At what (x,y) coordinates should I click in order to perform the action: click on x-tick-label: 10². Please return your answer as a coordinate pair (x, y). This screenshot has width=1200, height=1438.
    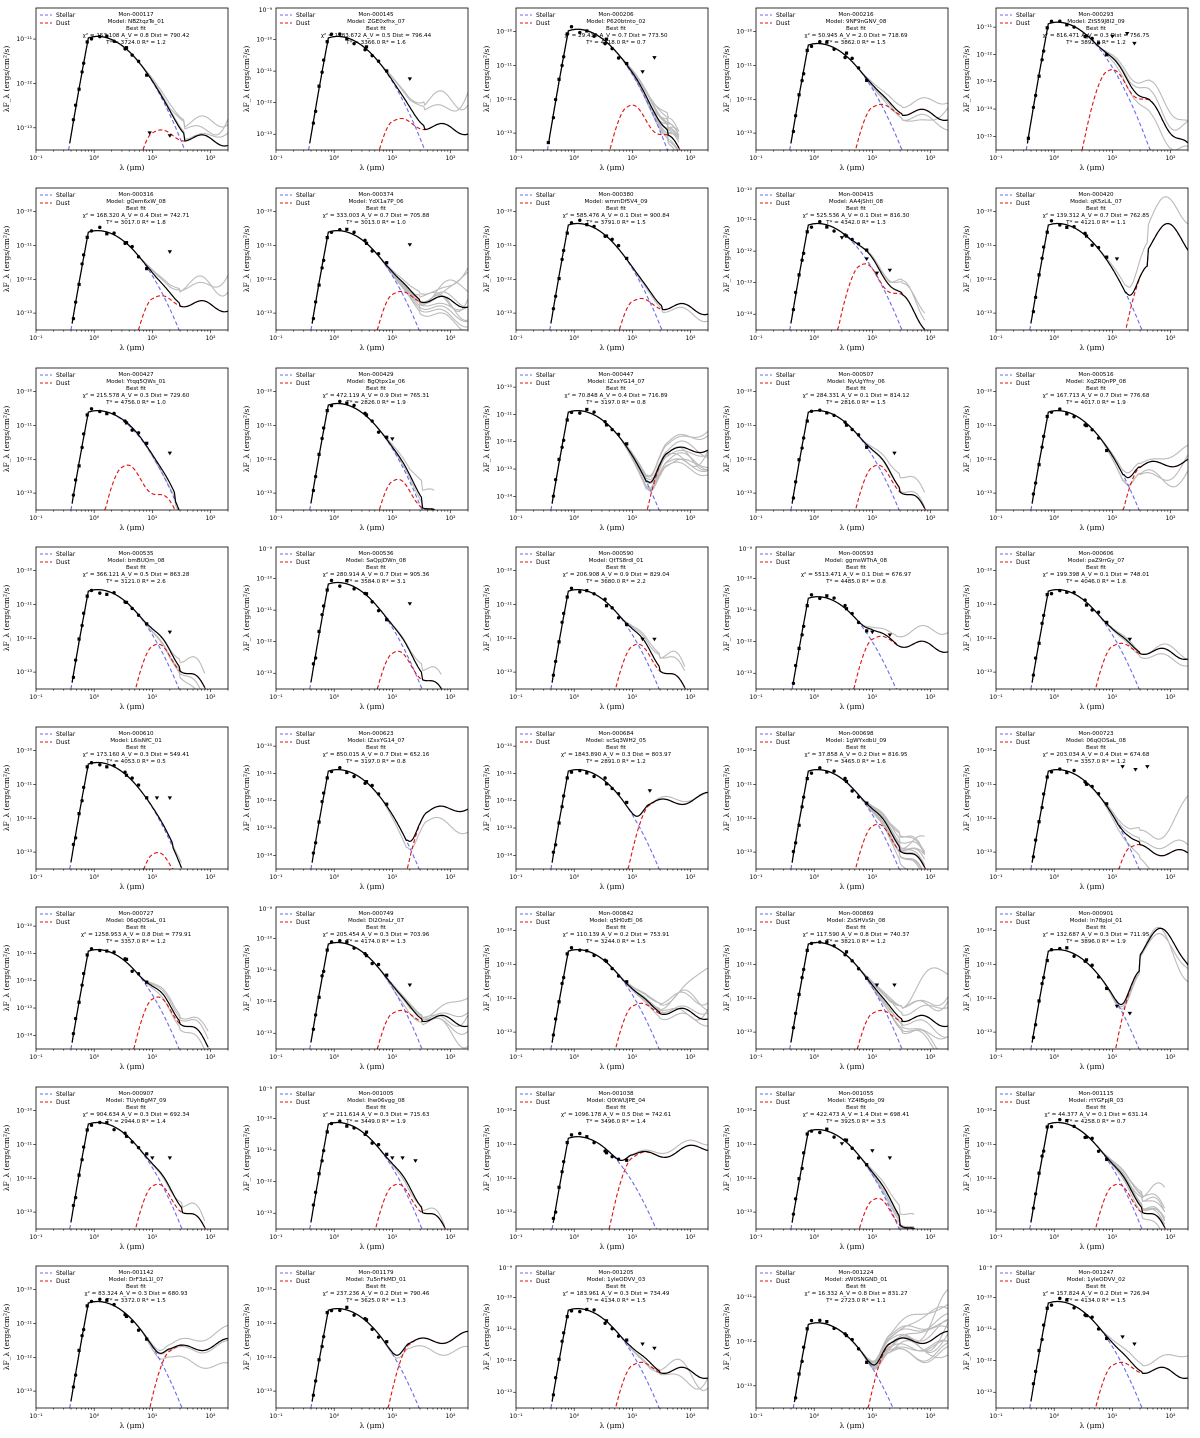
    Looking at the image, I should click on (690, 877).